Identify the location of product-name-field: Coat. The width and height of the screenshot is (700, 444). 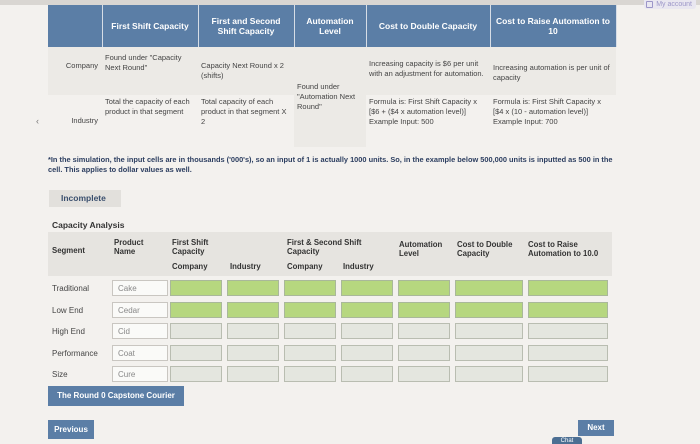
(140, 352).